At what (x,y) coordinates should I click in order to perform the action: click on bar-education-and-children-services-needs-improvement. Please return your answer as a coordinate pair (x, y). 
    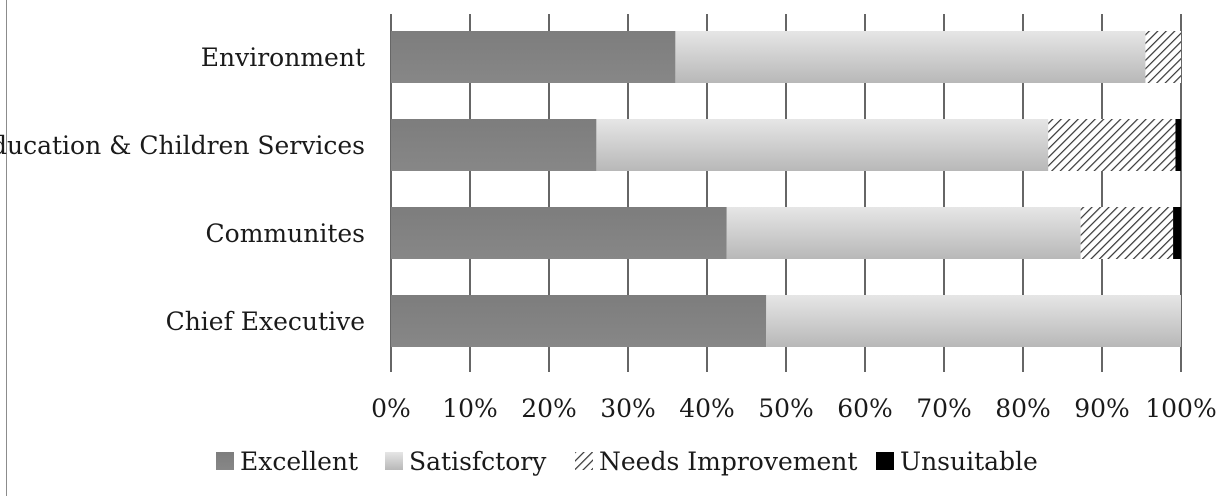
    Looking at the image, I should click on (1112, 145).